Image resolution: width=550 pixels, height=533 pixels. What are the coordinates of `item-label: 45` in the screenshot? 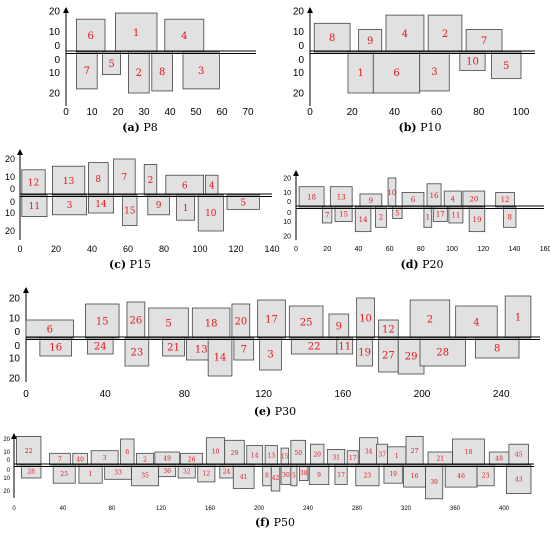 It's located at (519, 455).